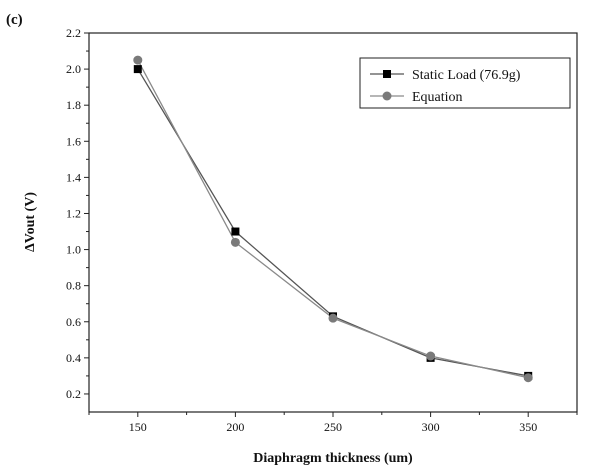 This screenshot has height=471, width=595. Describe the element at coordinates (73, 394) in the screenshot. I see `y-tick-label: 0.2` at that location.